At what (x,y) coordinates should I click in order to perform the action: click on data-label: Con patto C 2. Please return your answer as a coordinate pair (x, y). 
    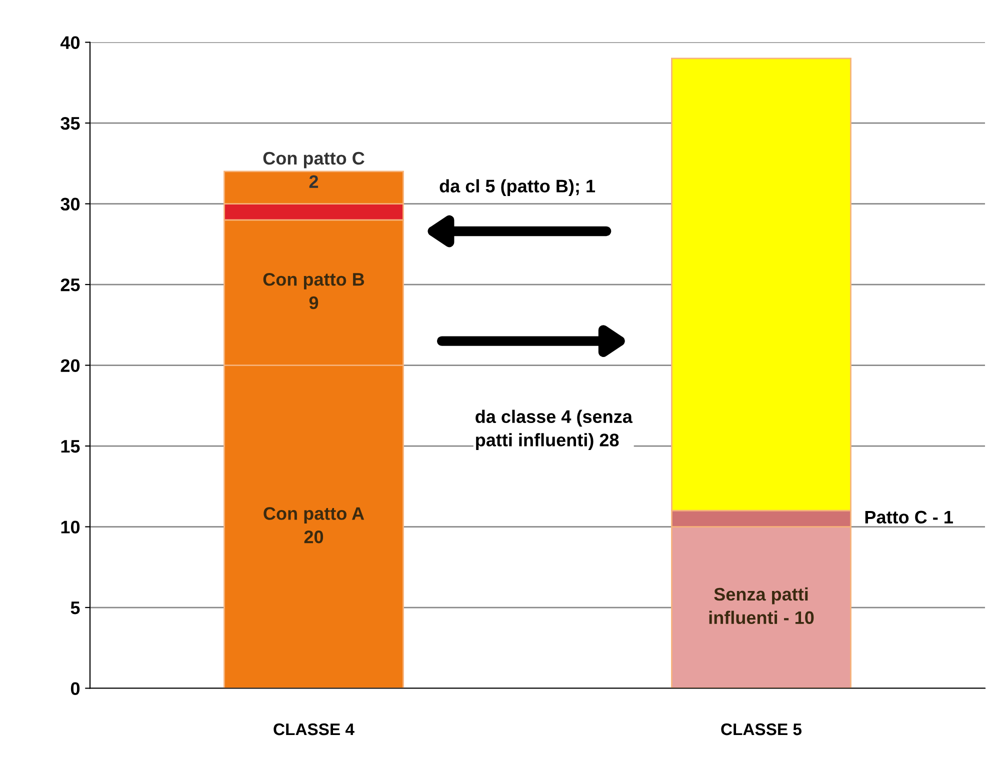
    Looking at the image, I should click on (313, 170).